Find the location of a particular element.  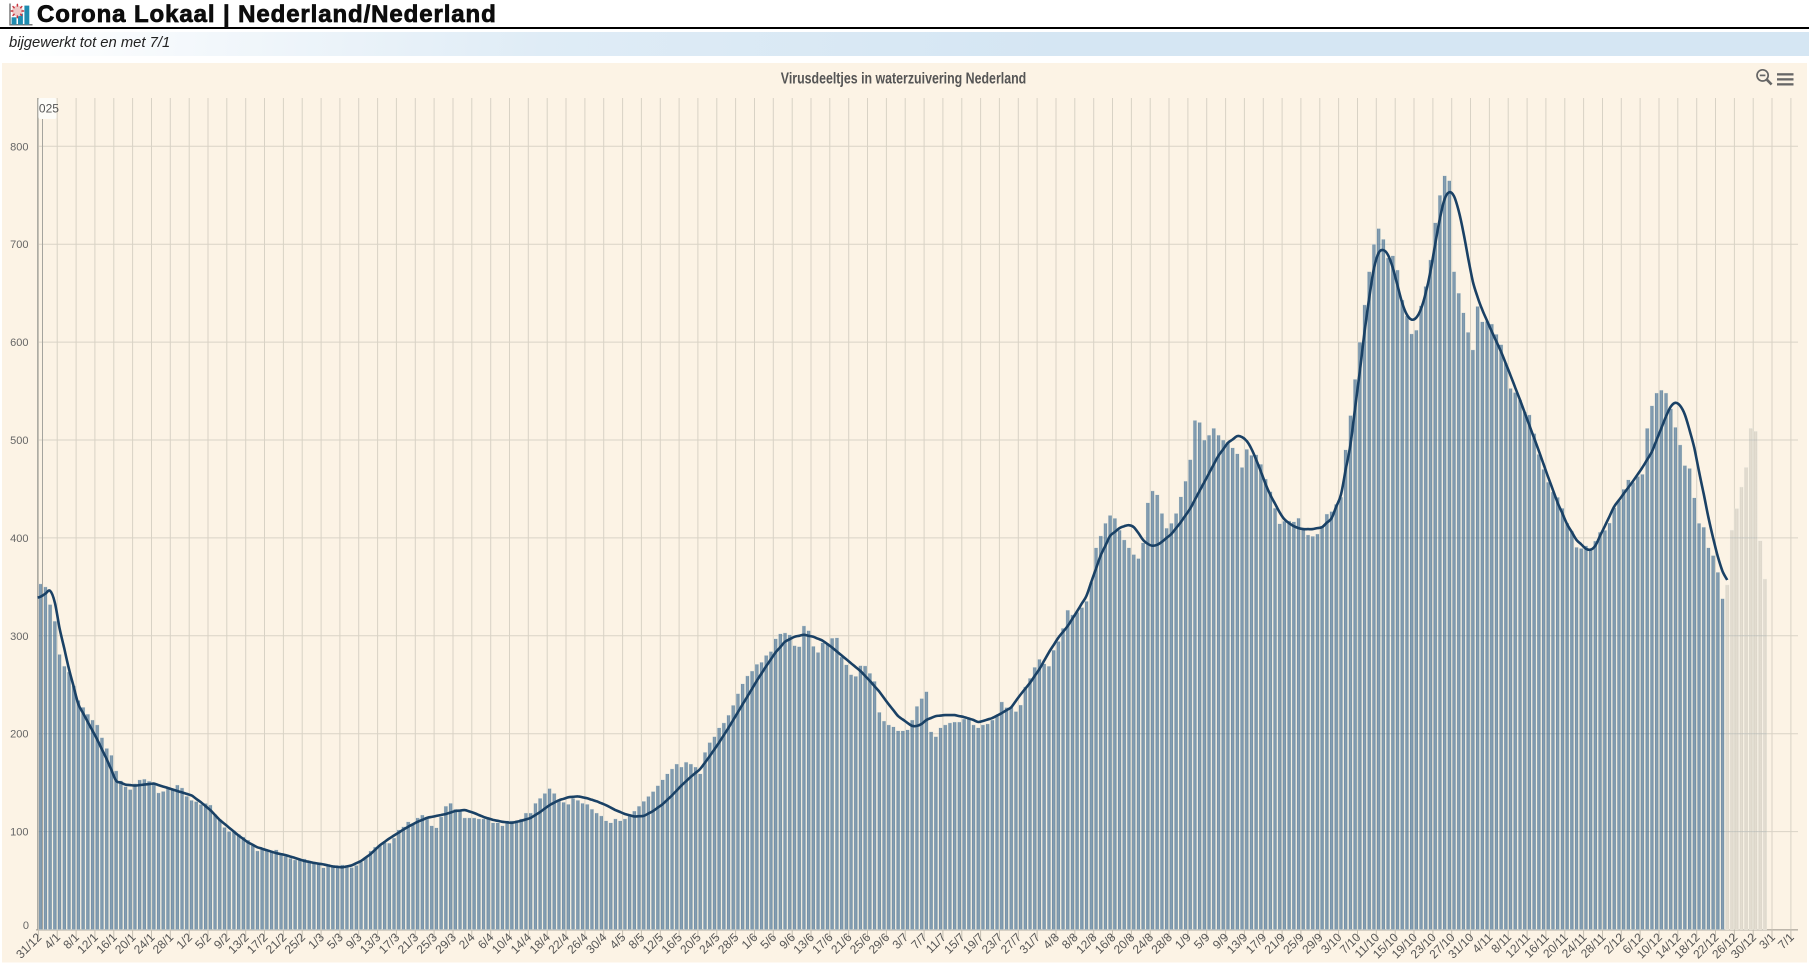

svg-text: 0 is located at coordinates (26, 926).